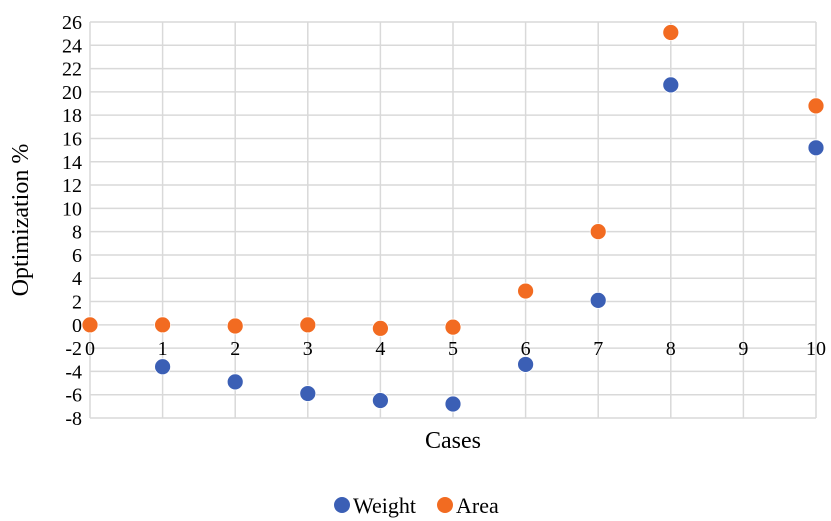 This screenshot has width=831, height=521. Describe the element at coordinates (77, 279) in the screenshot. I see `y-tick-label: 4` at that location.